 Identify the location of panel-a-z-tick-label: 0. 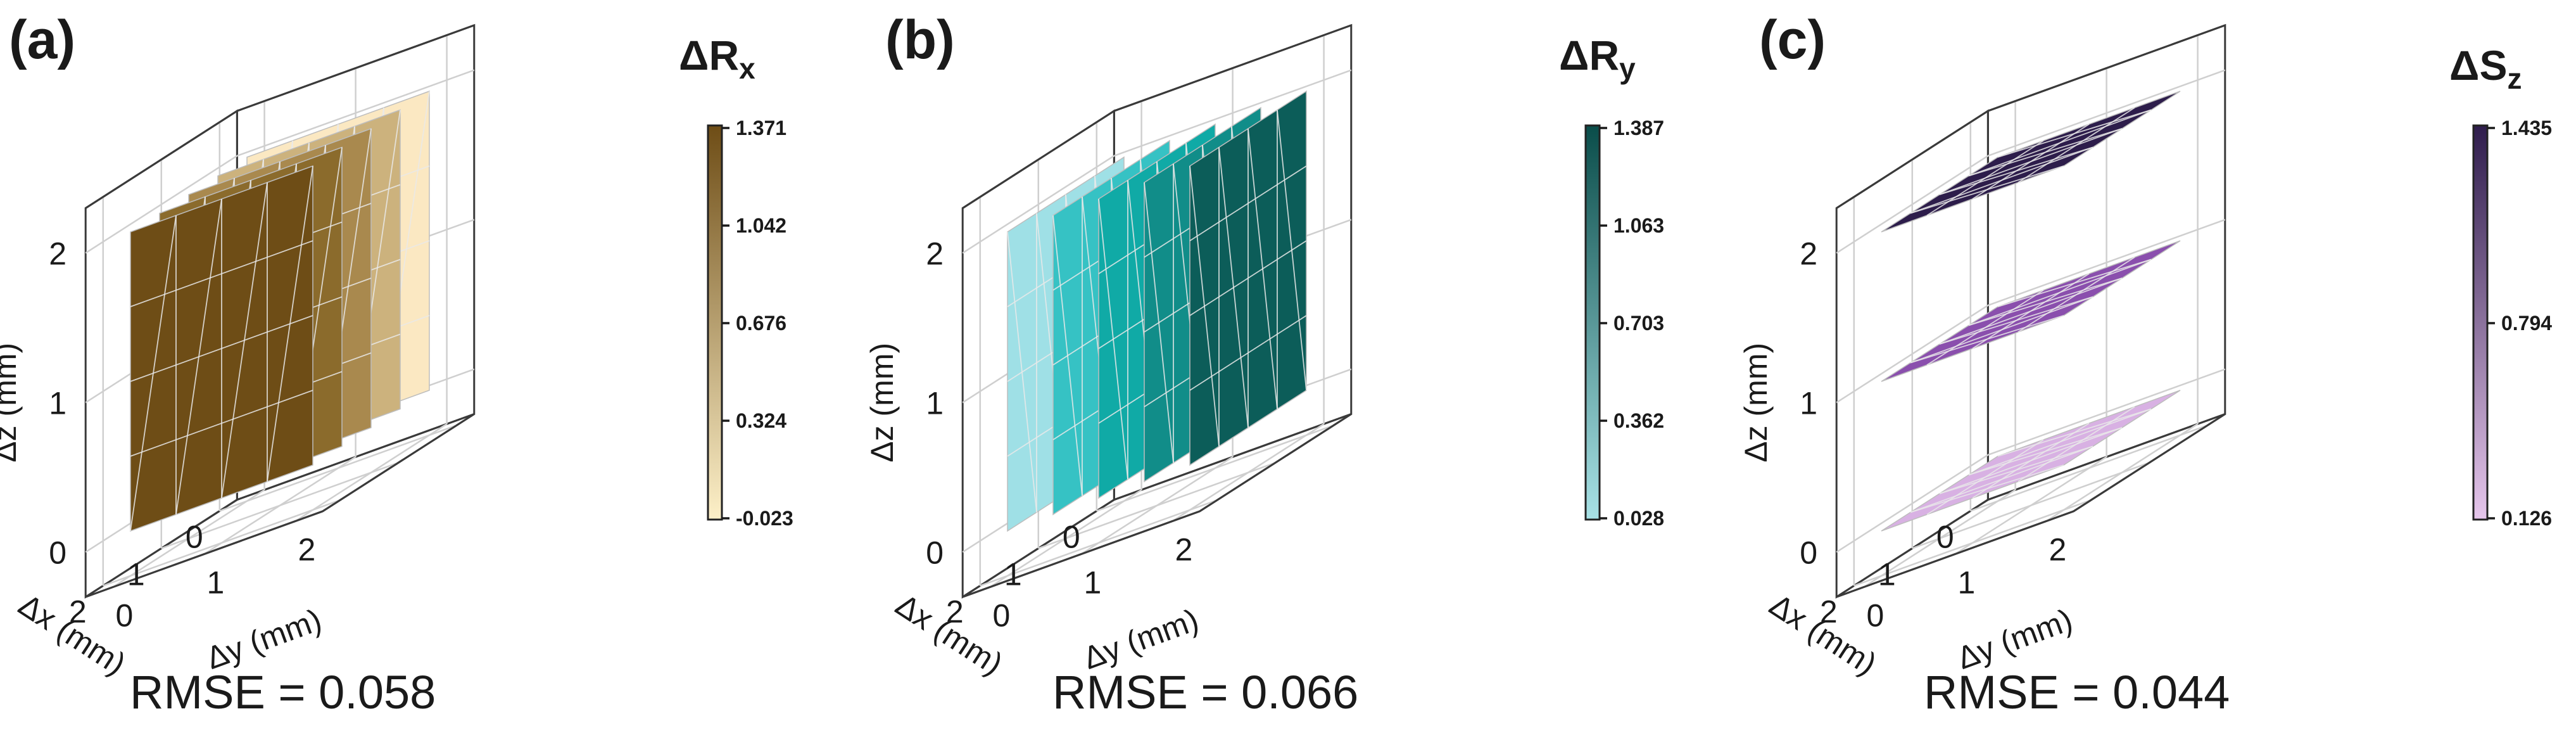
(57, 552).